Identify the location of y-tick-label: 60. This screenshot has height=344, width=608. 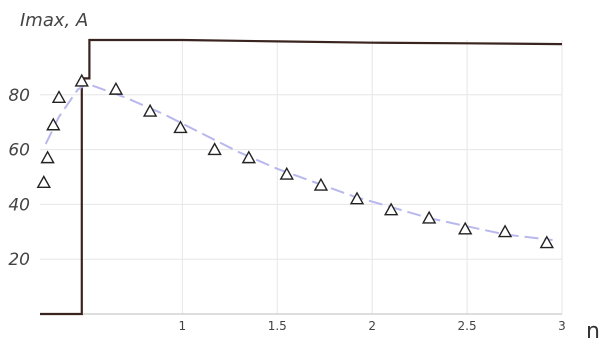
(19, 151).